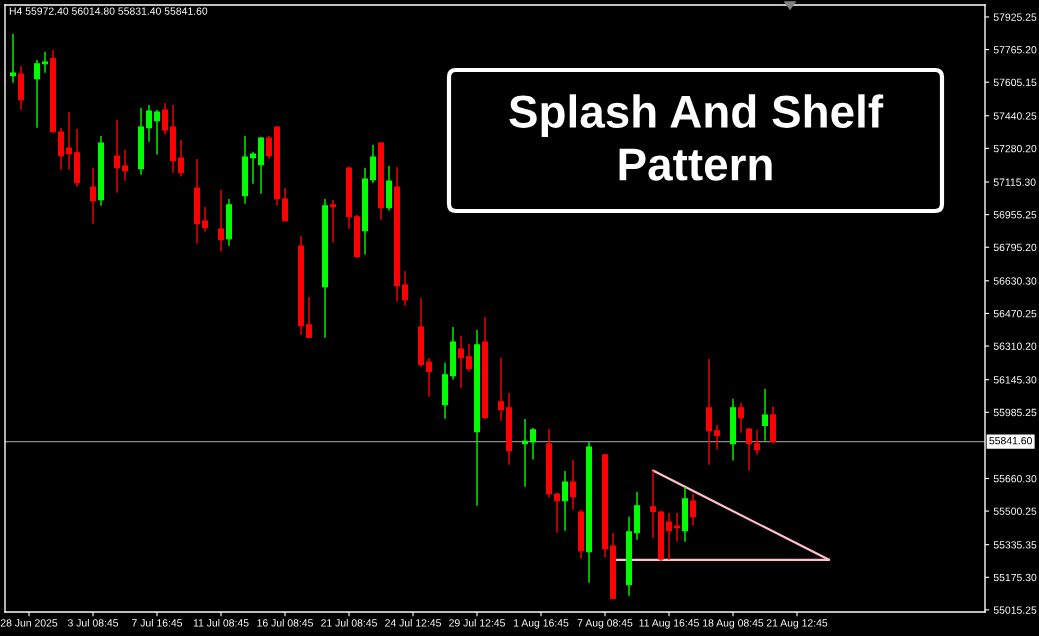 This screenshot has width=1039, height=636. Describe the element at coordinates (1015, 478) in the screenshot. I see `y-tick-label: 55660.30` at that location.